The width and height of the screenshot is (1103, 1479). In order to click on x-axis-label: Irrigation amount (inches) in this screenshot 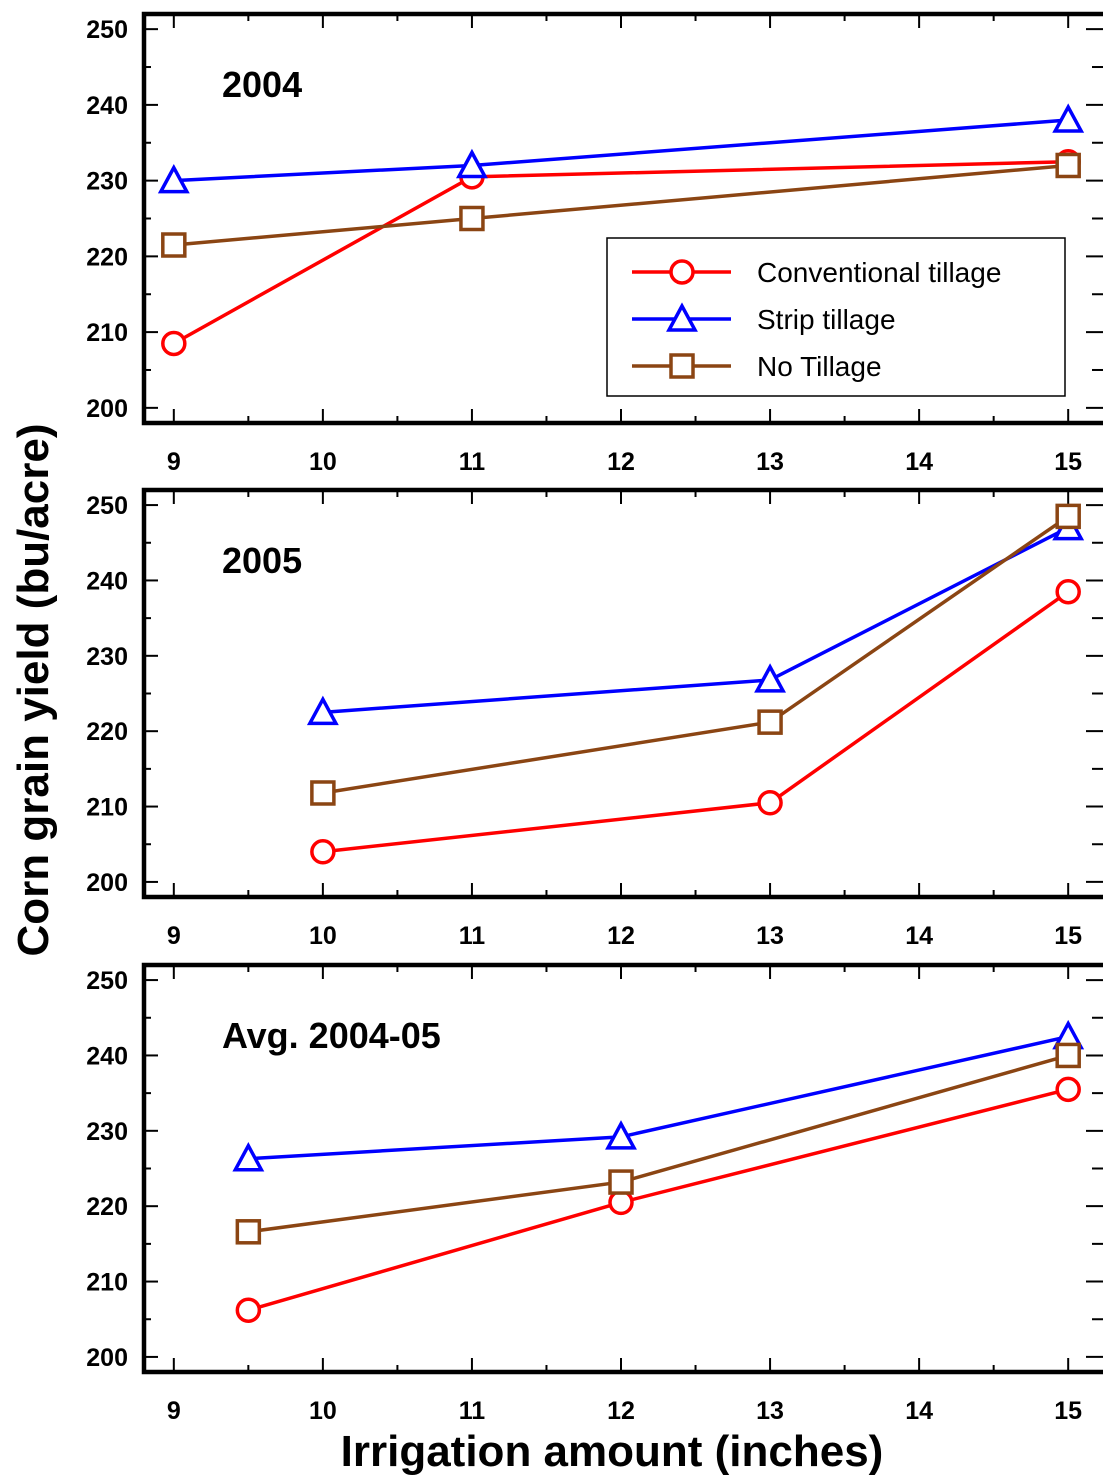, I will do `click(612, 1451)`.